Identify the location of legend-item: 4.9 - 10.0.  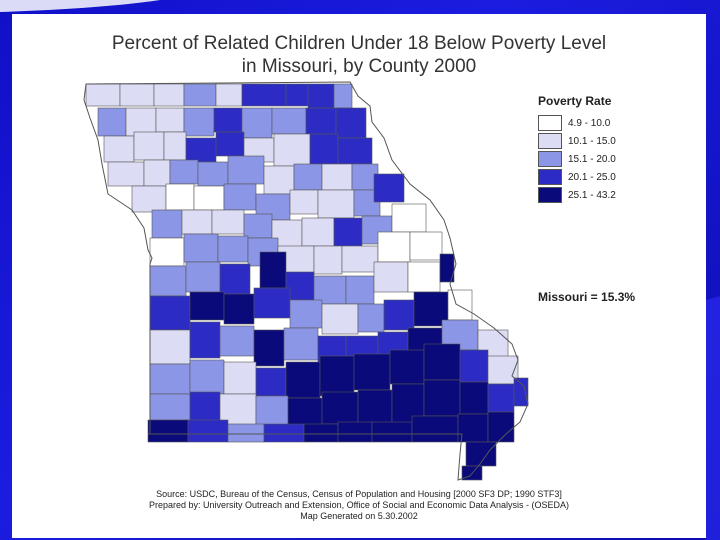
(608, 123).